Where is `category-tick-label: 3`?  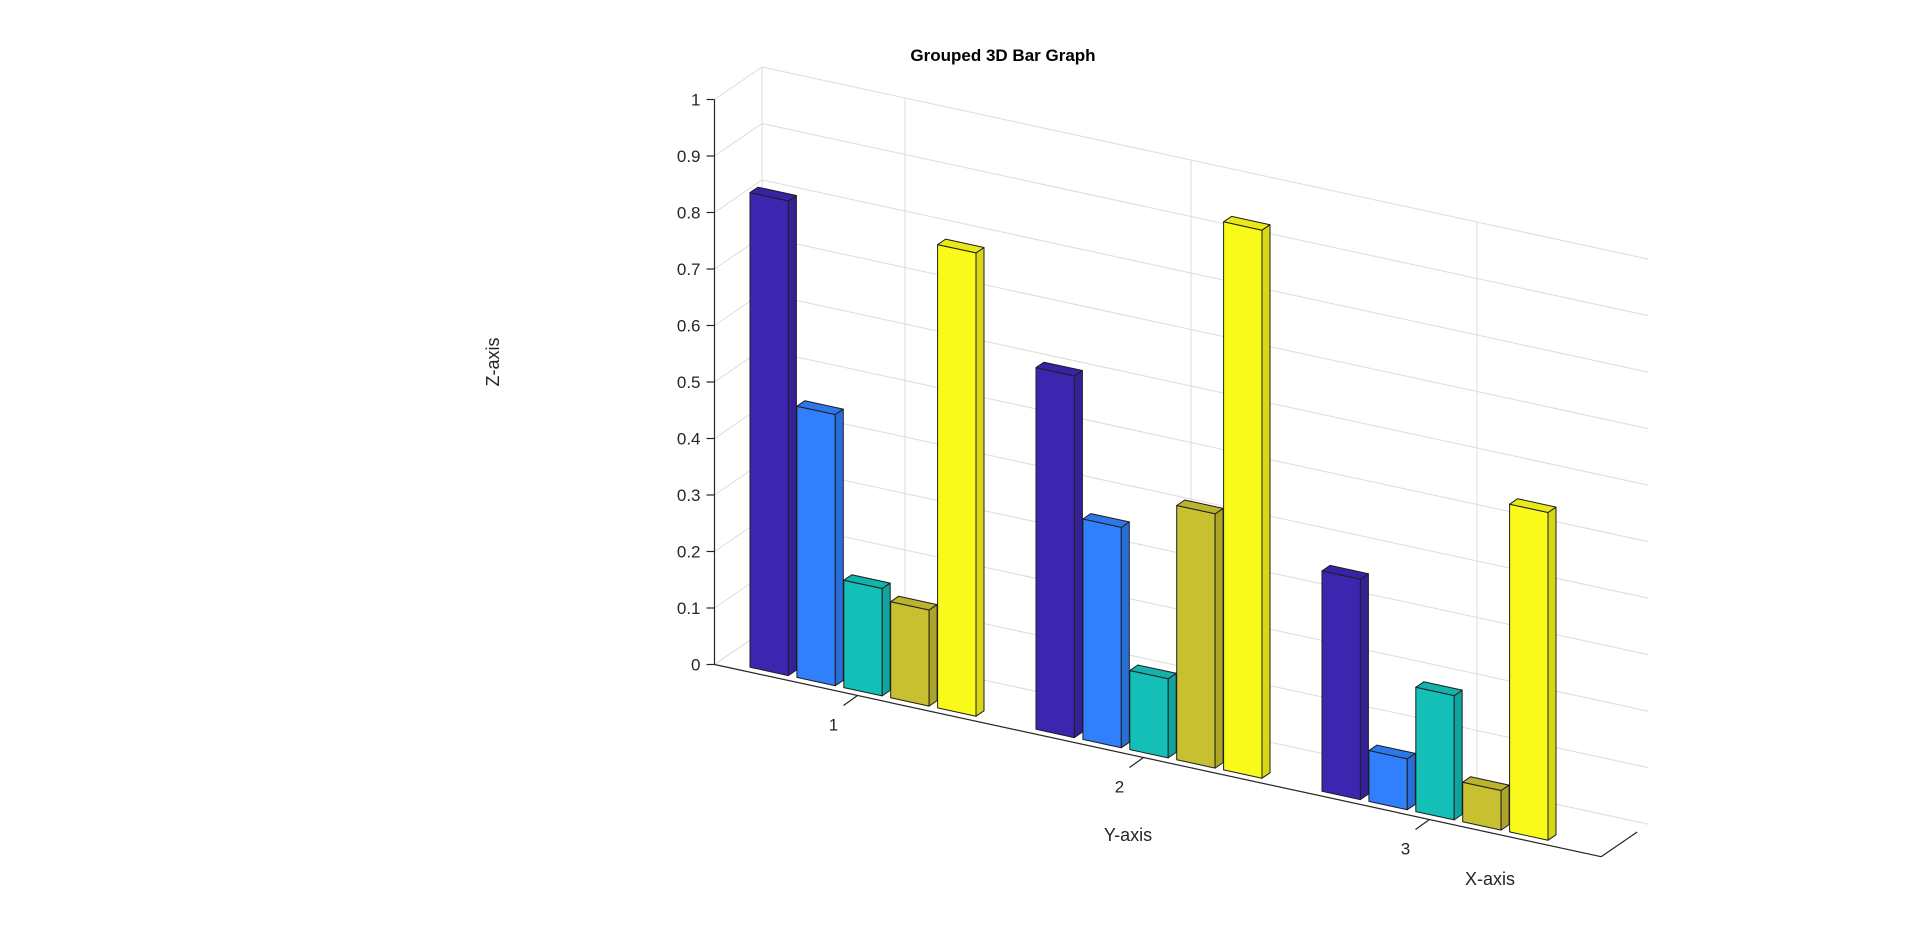
category-tick-label: 3 is located at coordinates (1405, 849).